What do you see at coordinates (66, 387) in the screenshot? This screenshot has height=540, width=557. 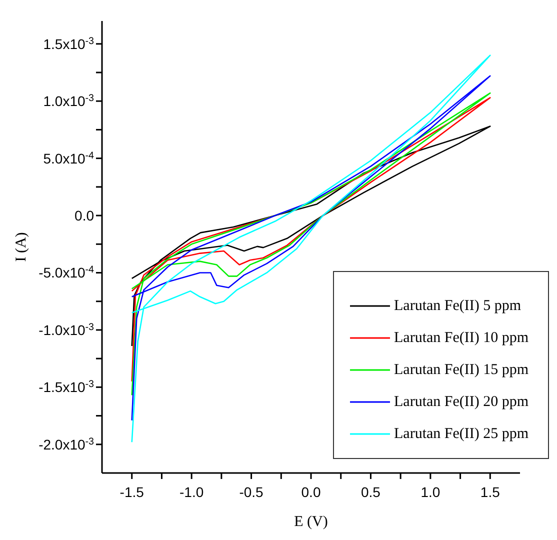 I see `y-tick-label: -1.5x10$^{-3}$` at bounding box center [66, 387].